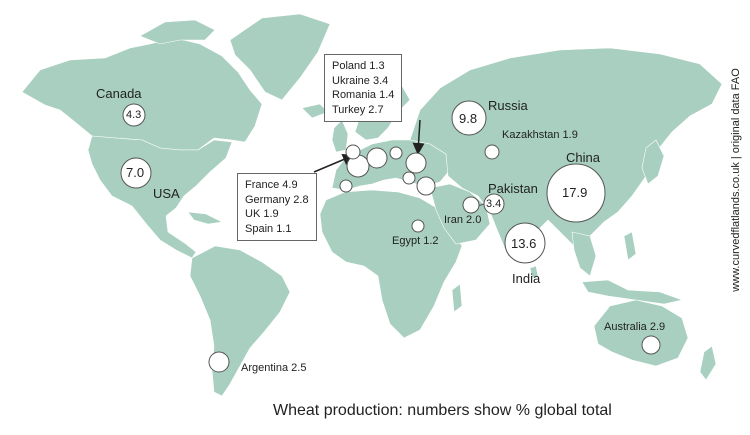 This screenshot has width=750, height=435. Describe the element at coordinates (274, 368) in the screenshot. I see `label-argentina: Argentina 2.5` at that location.